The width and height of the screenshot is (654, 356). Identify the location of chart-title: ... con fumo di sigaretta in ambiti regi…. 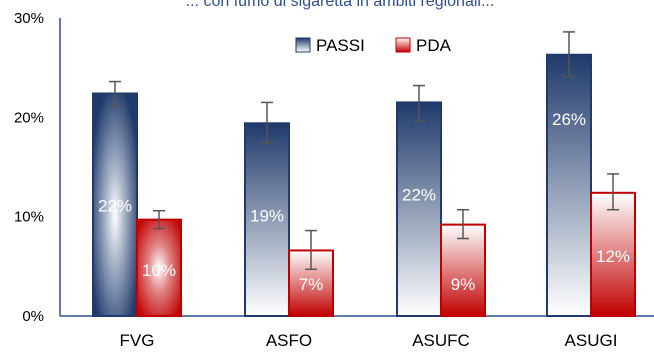
(340, 5).